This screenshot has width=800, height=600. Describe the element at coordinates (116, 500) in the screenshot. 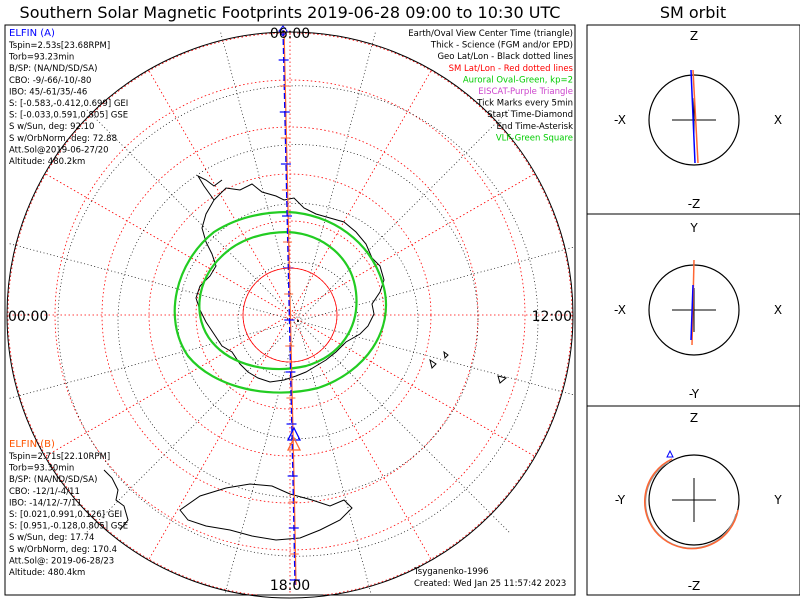

I see `continent-outline-left` at that location.